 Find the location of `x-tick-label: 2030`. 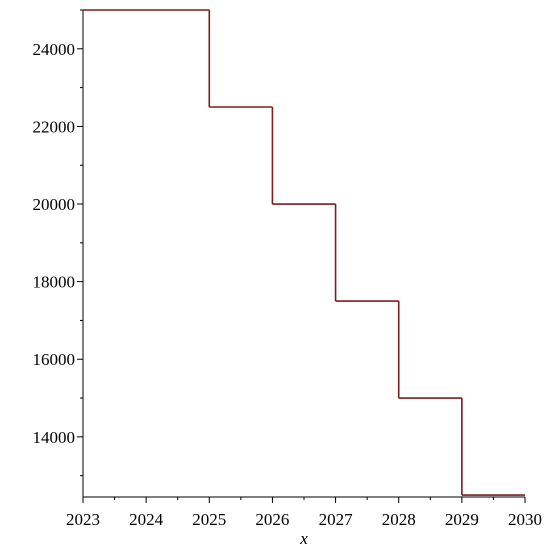

x-tick-label: 2030 is located at coordinates (525, 519).